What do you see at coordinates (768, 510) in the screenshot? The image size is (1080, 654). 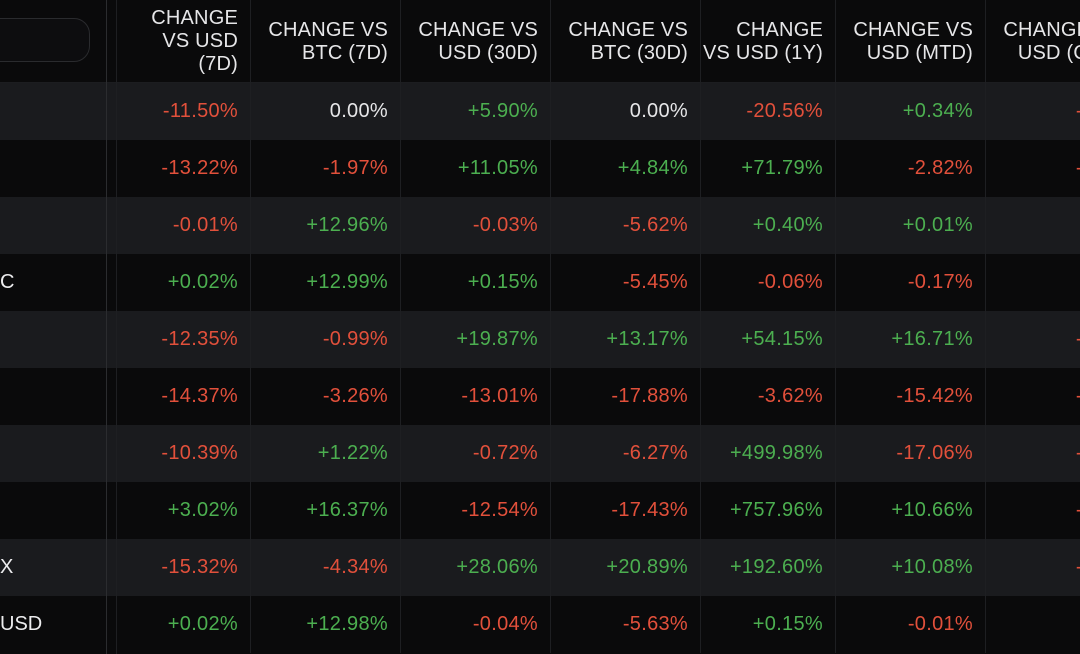 I see `change-cell: +757.96%` at bounding box center [768, 510].